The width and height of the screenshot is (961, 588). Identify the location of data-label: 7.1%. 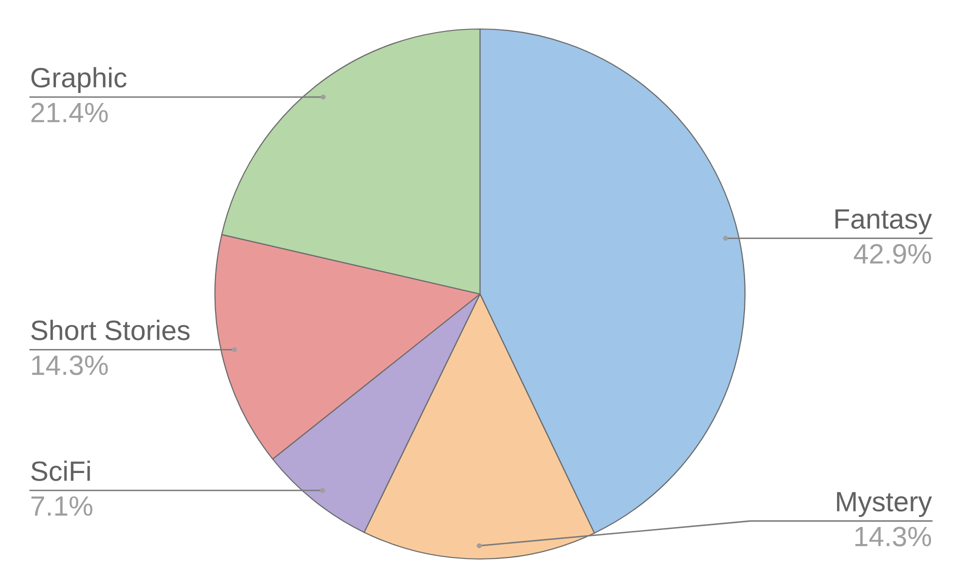
(61, 506).